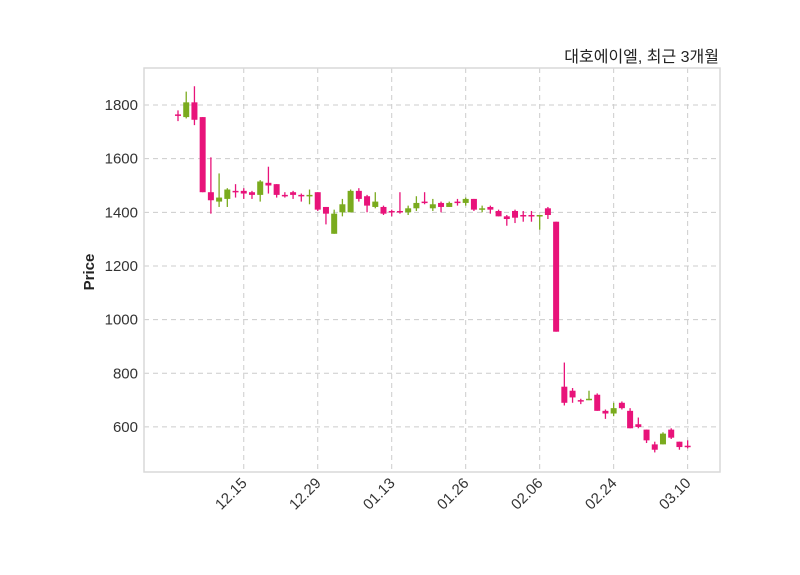 This screenshot has height=575, width=800. What do you see at coordinates (601, 494) in the screenshot?
I see `x-tick-label: 02.24` at bounding box center [601, 494].